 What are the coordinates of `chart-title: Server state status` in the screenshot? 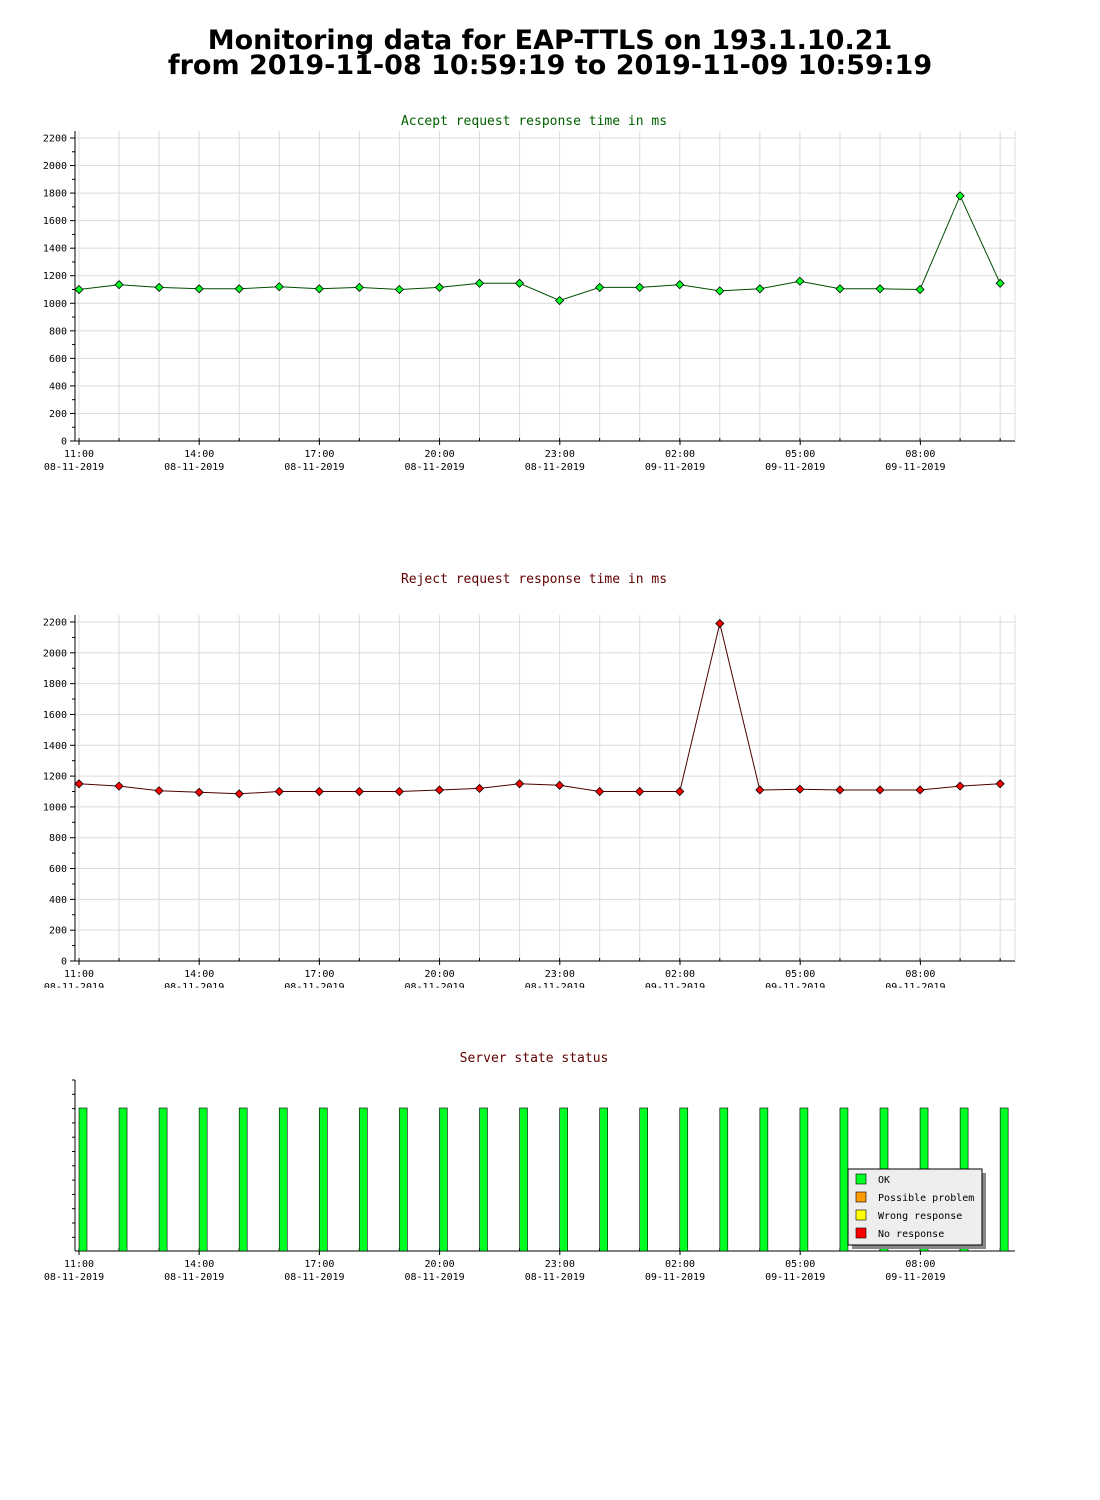 It's located at (534, 1058).